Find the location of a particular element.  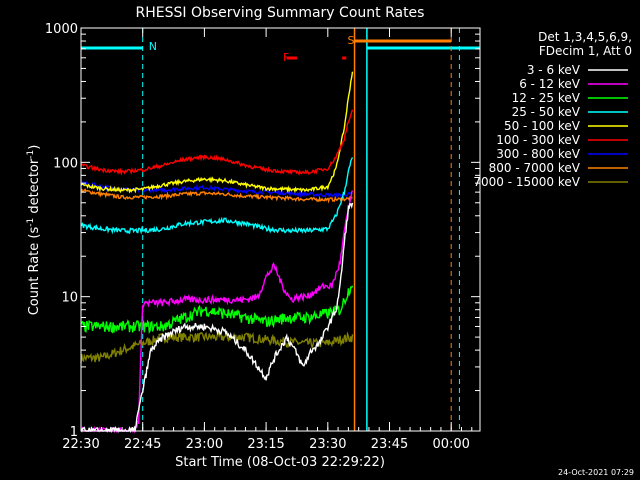

legend-label: 25 - 50 keV is located at coordinates (546, 112).